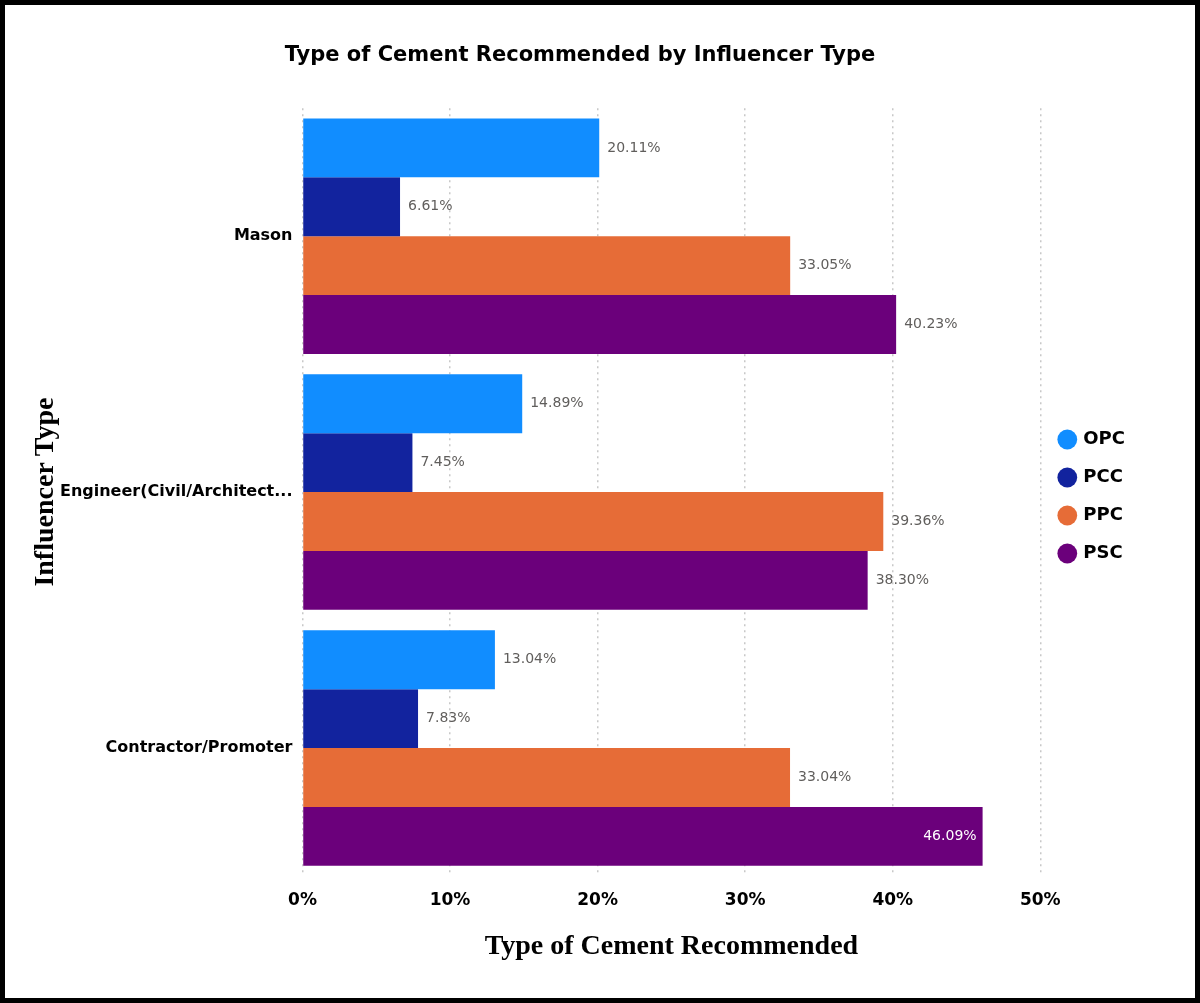  Describe the element at coordinates (442, 461) in the screenshot. I see `data-label: 7.45%` at that location.